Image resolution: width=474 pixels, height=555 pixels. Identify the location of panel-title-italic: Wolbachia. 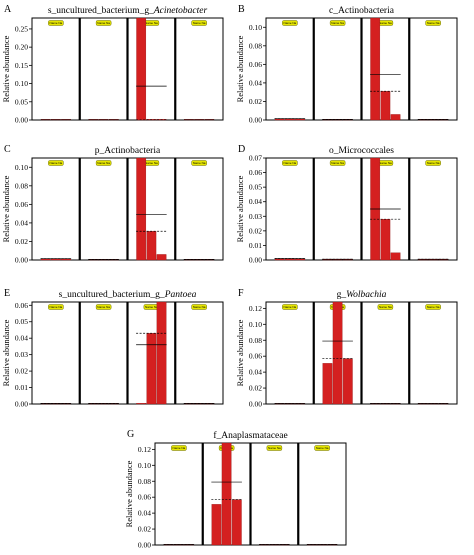
(366, 295).